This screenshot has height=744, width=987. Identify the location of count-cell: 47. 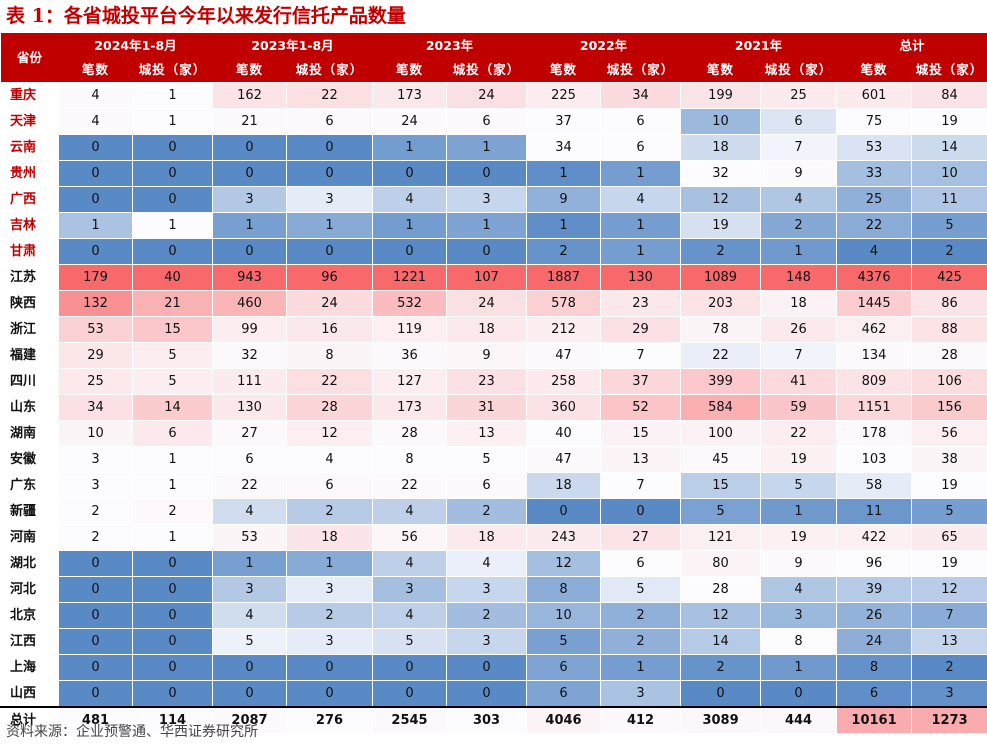
(564, 355).